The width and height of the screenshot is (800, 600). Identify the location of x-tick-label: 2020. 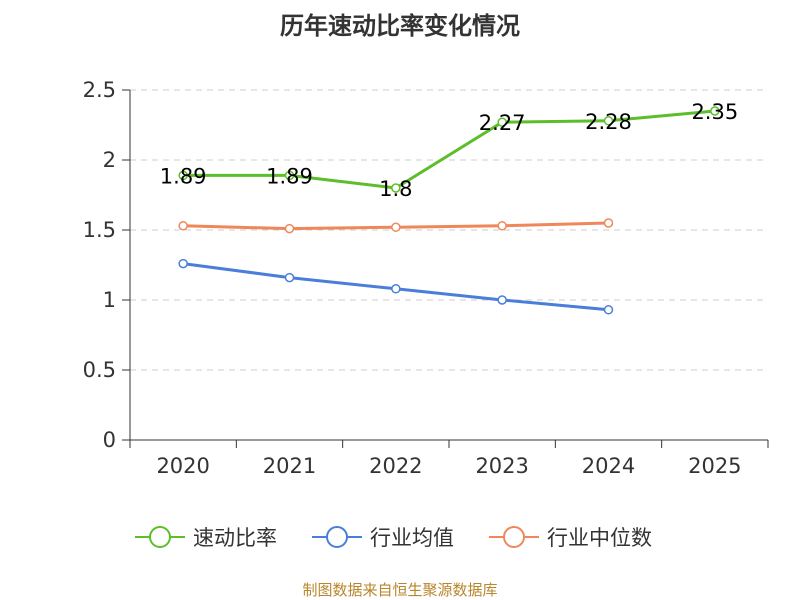
(182, 466).